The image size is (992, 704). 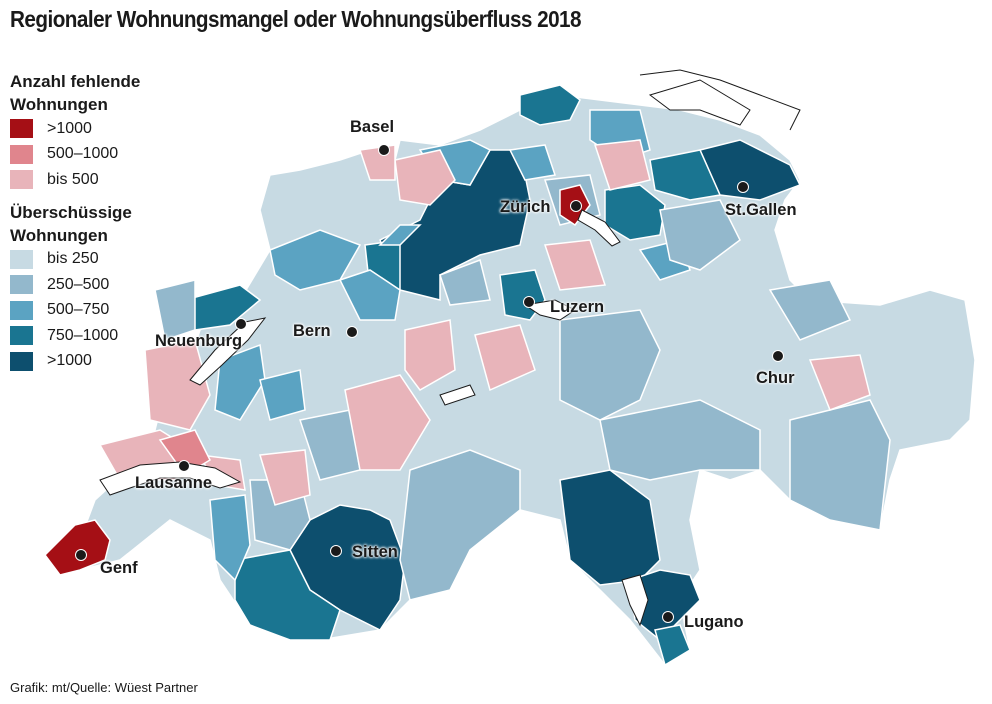 I want to click on lake-constance, so click(x=699, y=102).